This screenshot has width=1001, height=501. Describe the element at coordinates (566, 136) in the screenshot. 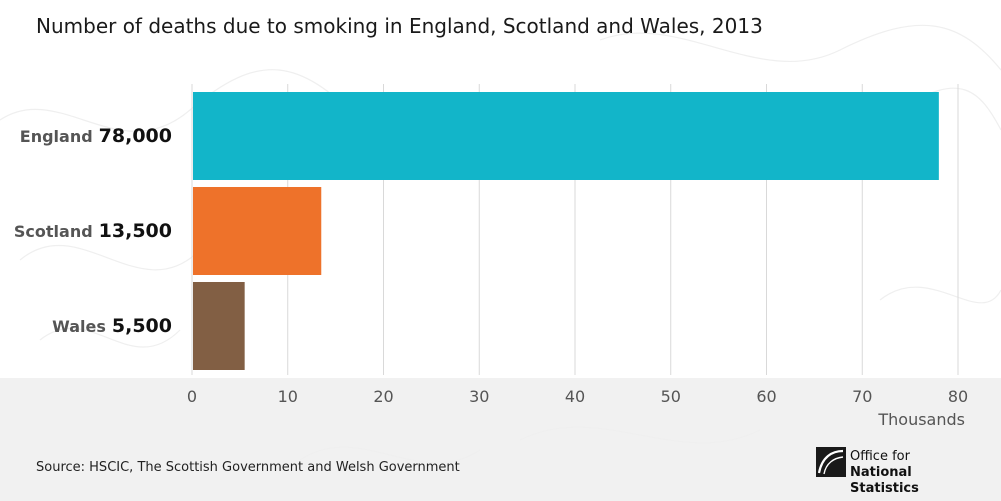

I see `bar-england` at that location.